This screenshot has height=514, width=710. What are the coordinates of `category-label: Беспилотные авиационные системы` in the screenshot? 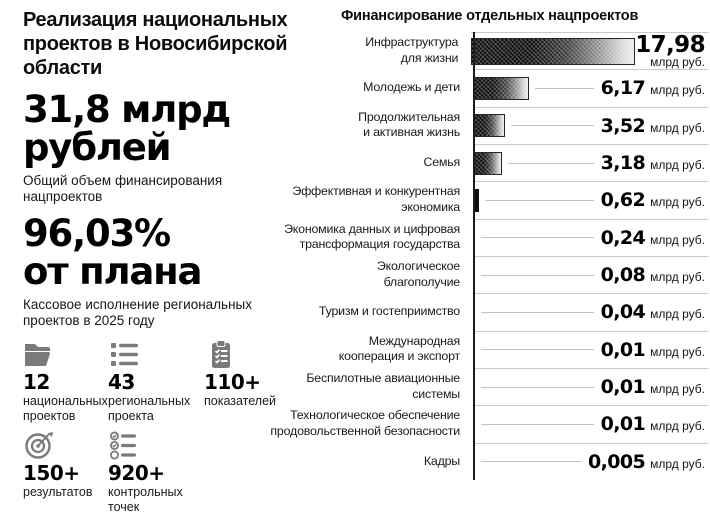 It's located at (383, 386).